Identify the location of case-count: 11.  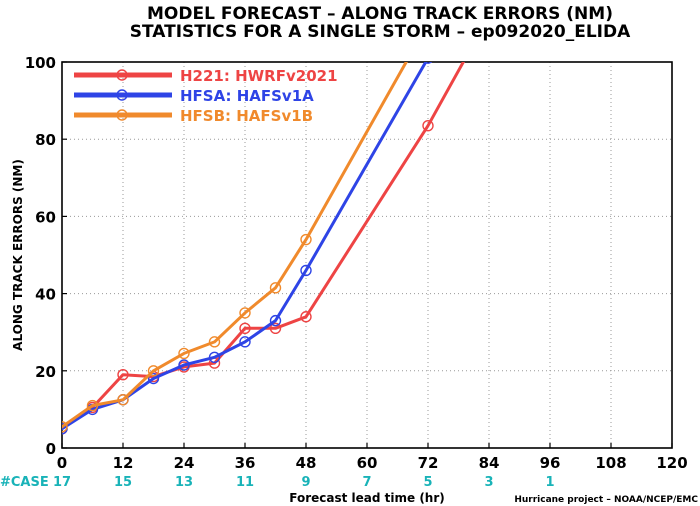
(245, 482).